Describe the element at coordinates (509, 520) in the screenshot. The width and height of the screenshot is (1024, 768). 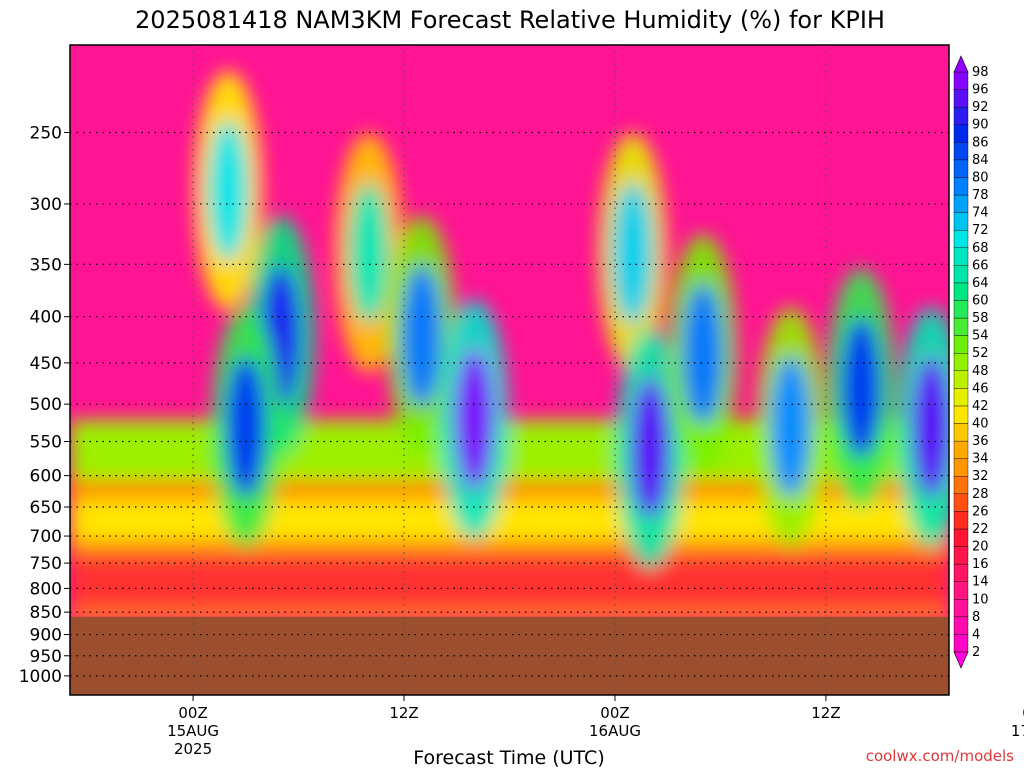
I see `rh-band-yellow` at that location.